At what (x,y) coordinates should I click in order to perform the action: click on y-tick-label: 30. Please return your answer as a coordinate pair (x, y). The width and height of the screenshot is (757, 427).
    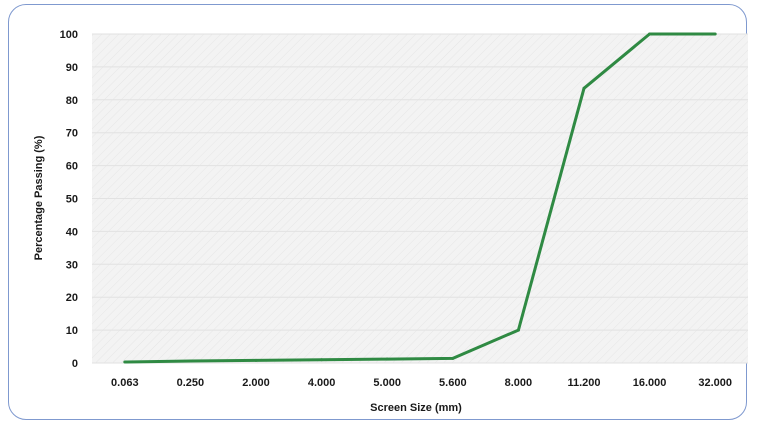
    Looking at the image, I should click on (72, 265).